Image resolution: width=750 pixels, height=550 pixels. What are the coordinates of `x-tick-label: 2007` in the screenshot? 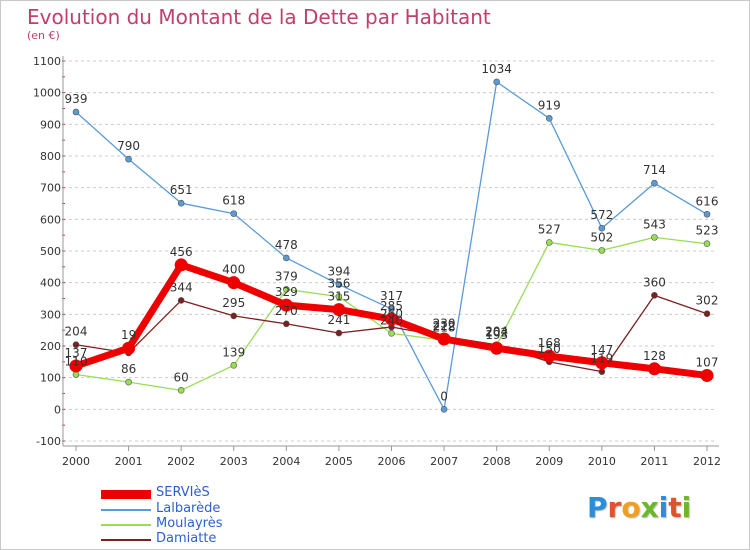 It's located at (444, 461).